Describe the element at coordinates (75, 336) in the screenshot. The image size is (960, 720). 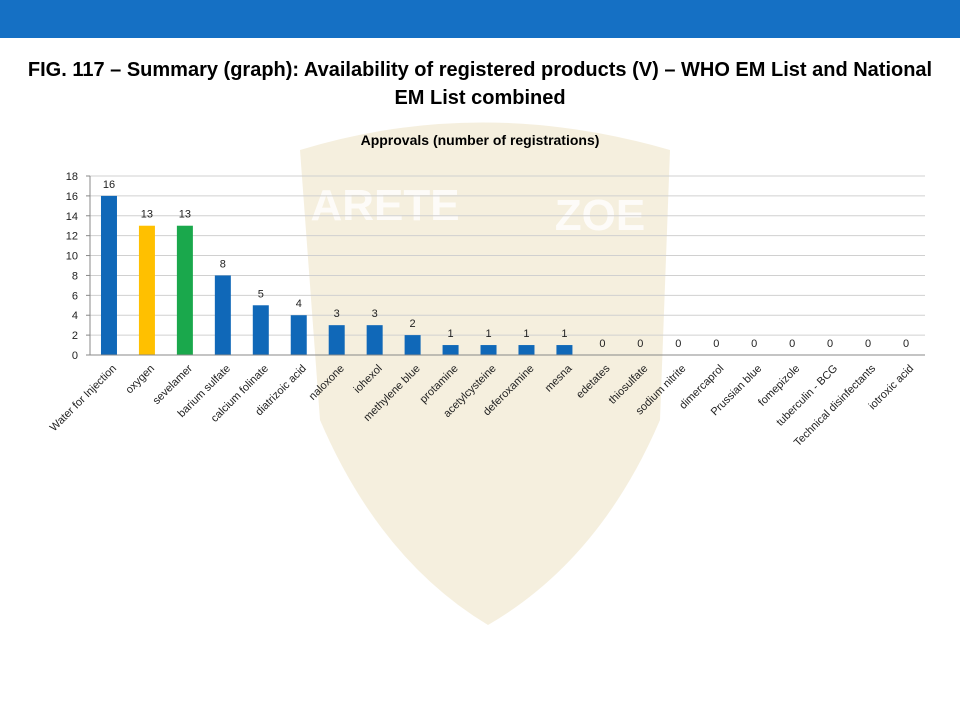
I see `y-tick-label: 2` at that location.